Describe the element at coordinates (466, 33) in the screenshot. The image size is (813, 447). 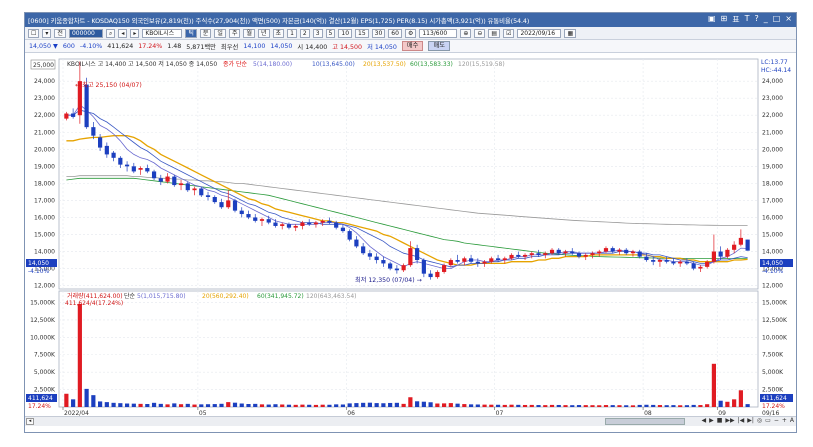
I see `expand-icon: ⊕` at that location.